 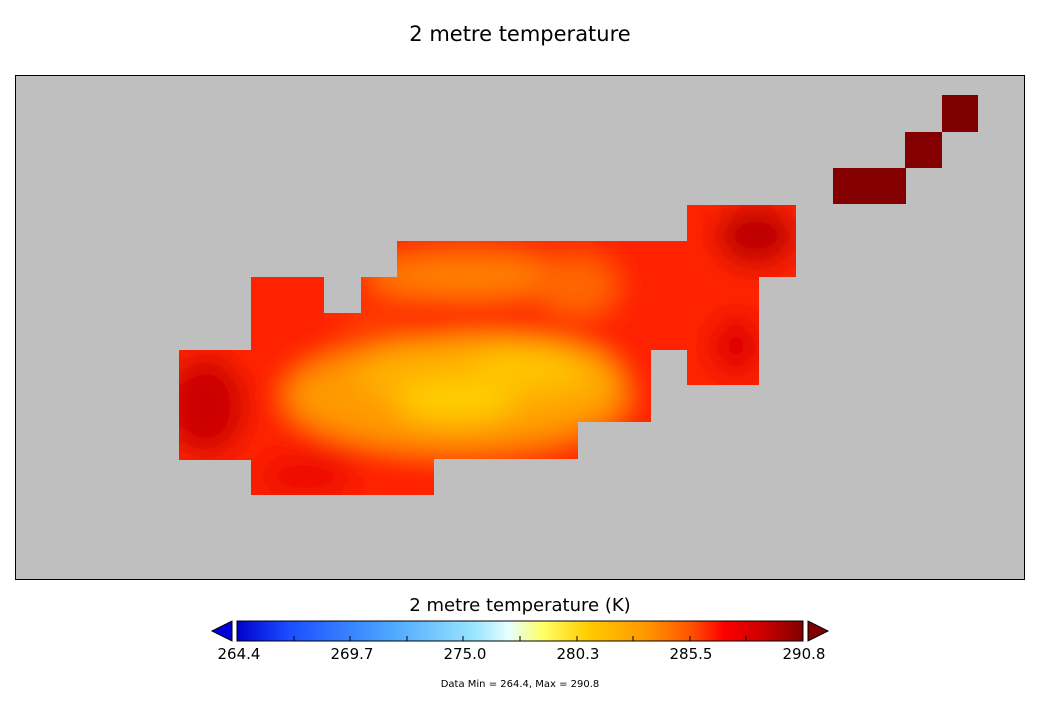 I want to click on colorbar-title: 2 metre temperature (K), so click(x=520, y=605).